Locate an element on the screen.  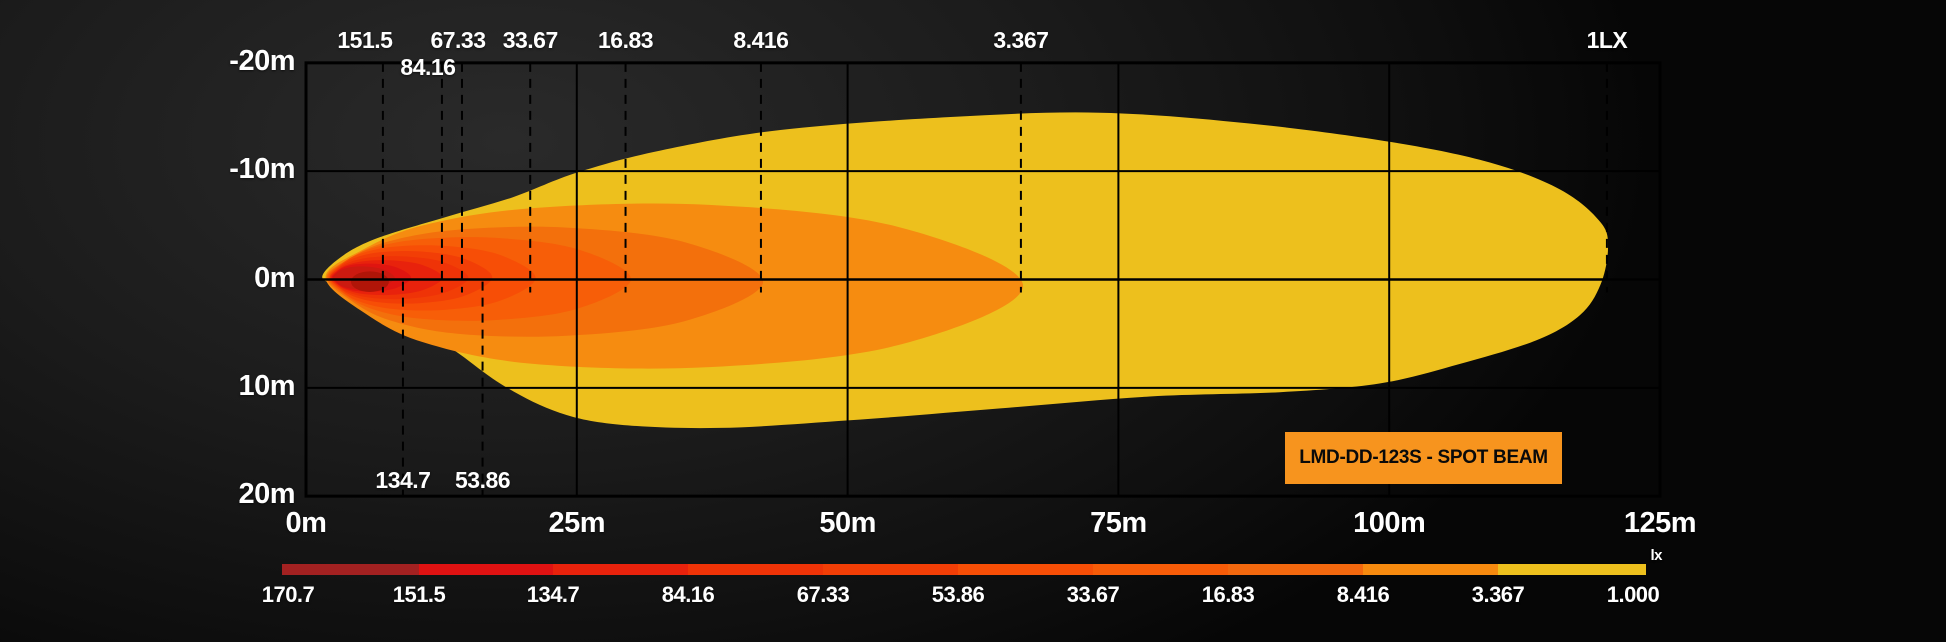
marker-label-8.416: 8.416 is located at coordinates (761, 40).